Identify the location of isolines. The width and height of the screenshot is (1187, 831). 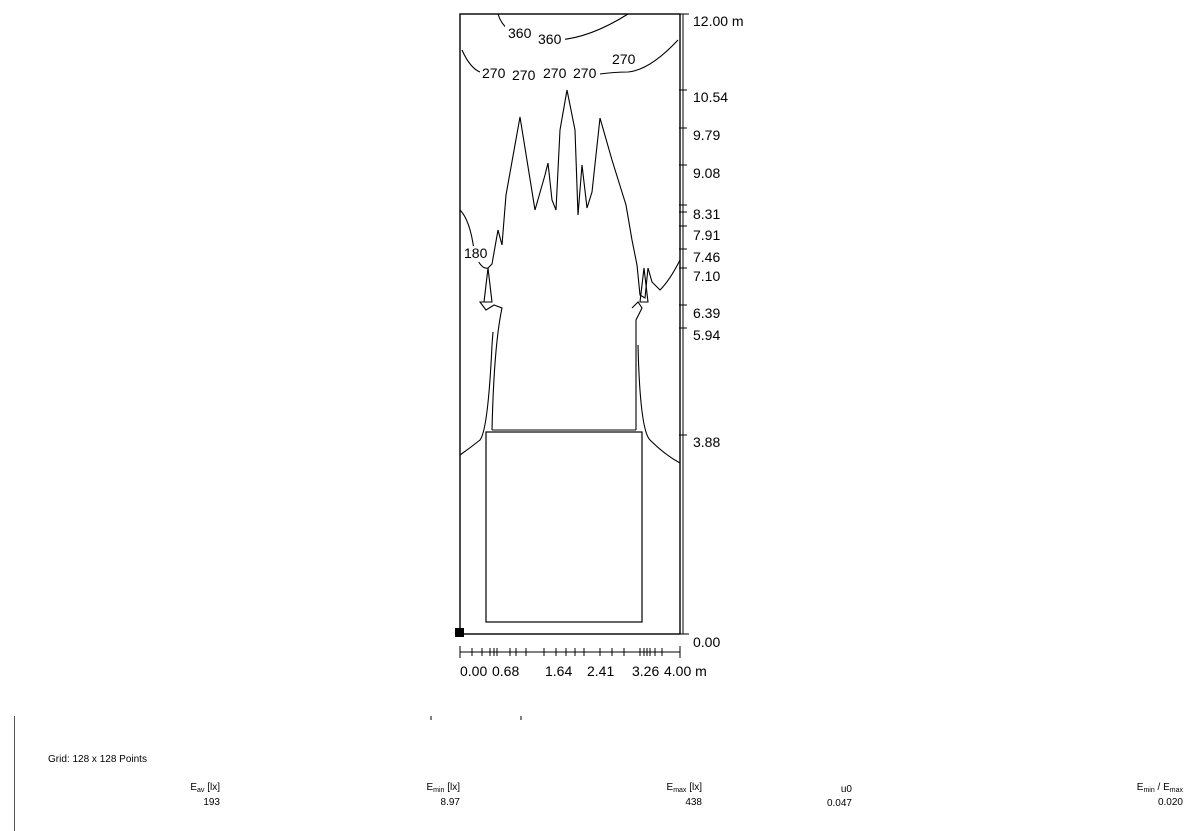
(570, 238).